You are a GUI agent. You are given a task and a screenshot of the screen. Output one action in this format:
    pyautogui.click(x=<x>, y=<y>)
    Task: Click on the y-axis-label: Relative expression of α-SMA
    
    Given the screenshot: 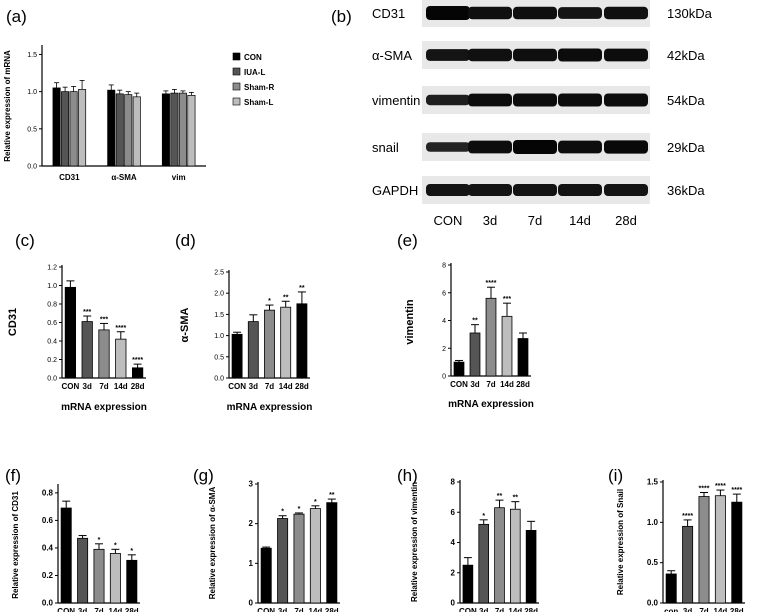 What is the action you would take?
    pyautogui.click(x=212, y=543)
    